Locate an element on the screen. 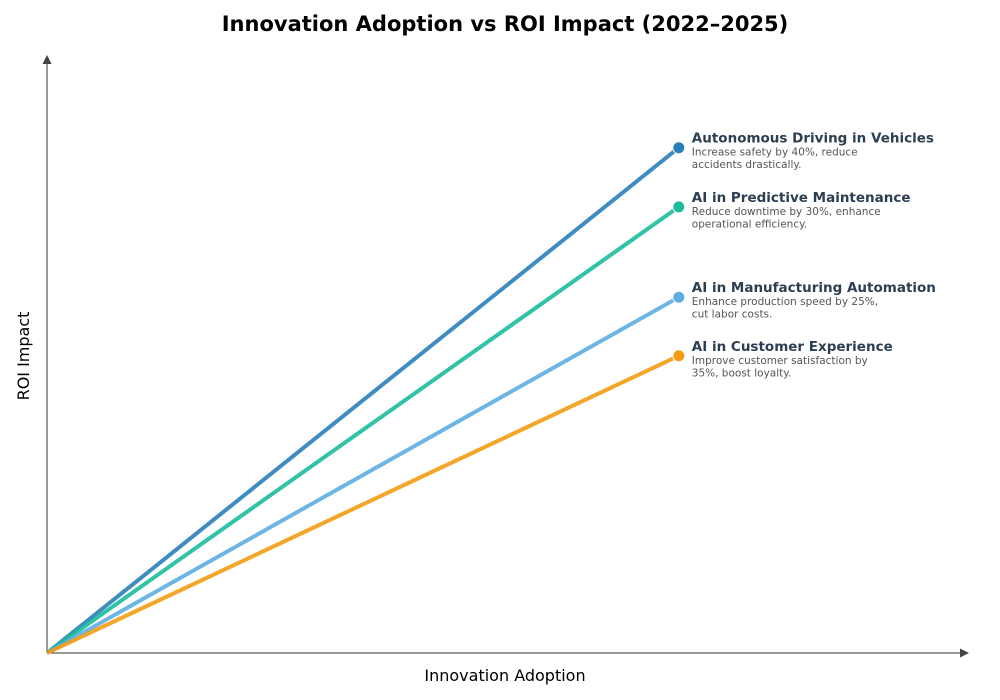 The height and width of the screenshot is (700, 1000). y-axis-label: ROI Impact is located at coordinates (23, 356).